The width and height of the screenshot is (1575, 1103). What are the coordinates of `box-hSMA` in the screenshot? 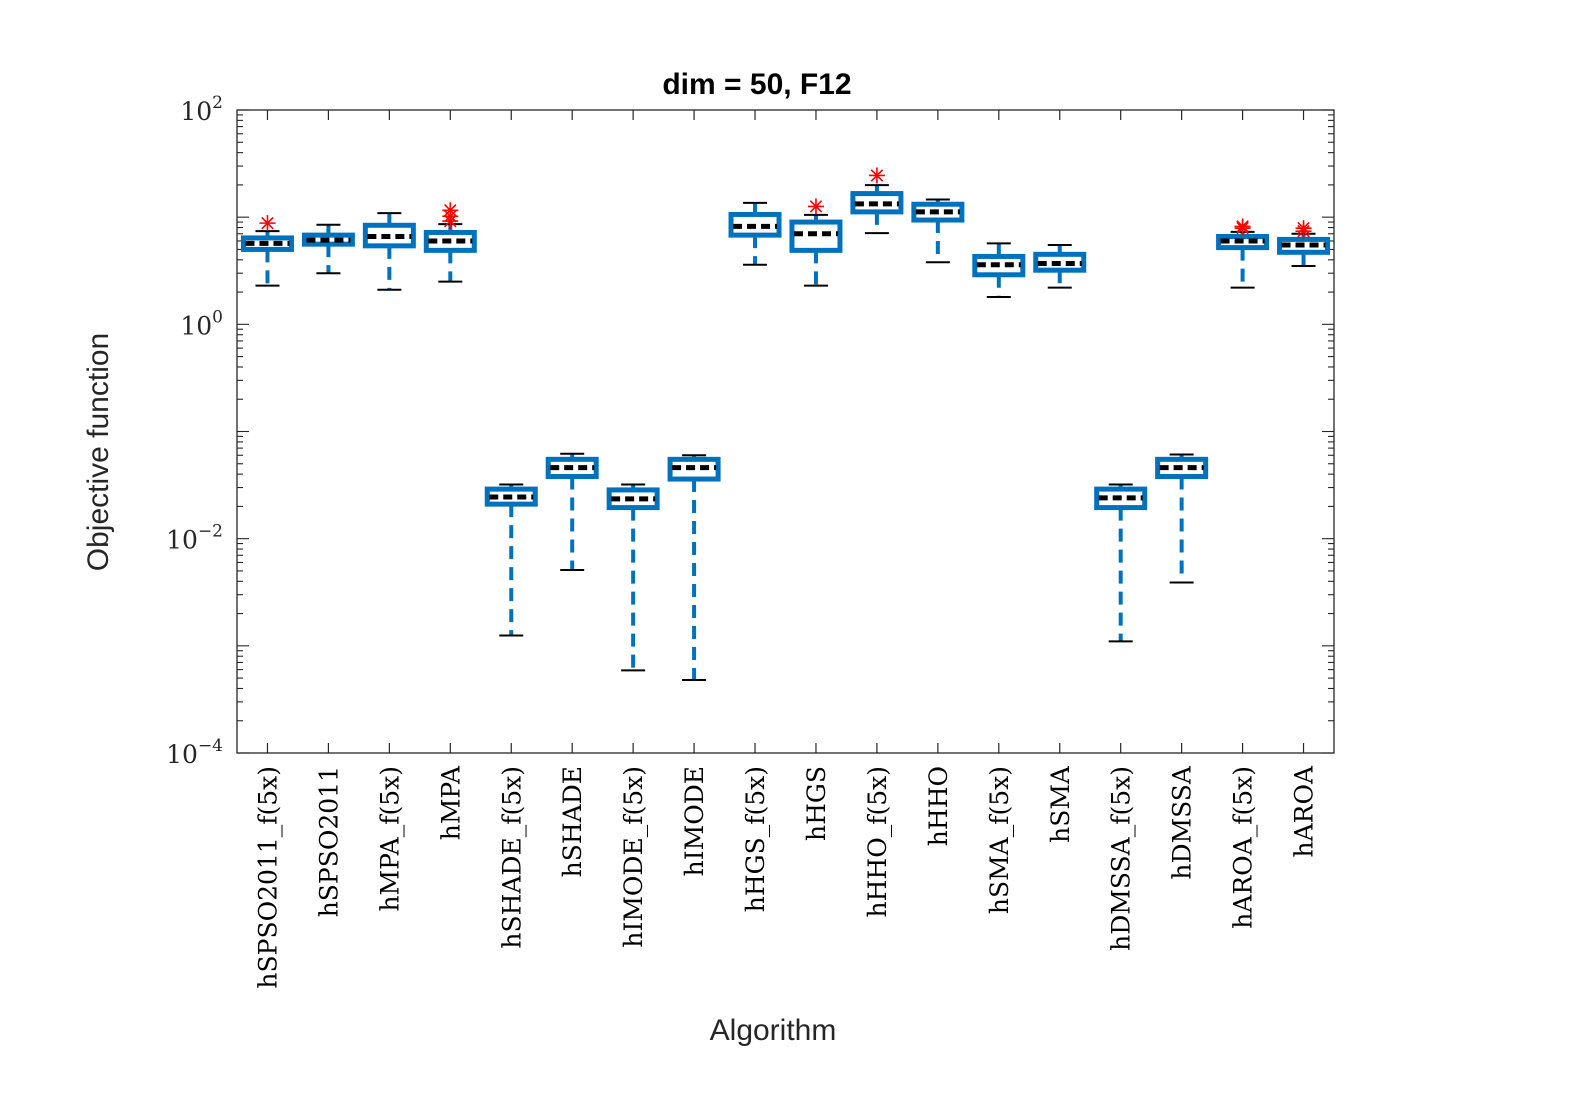 It's located at (1060, 266).